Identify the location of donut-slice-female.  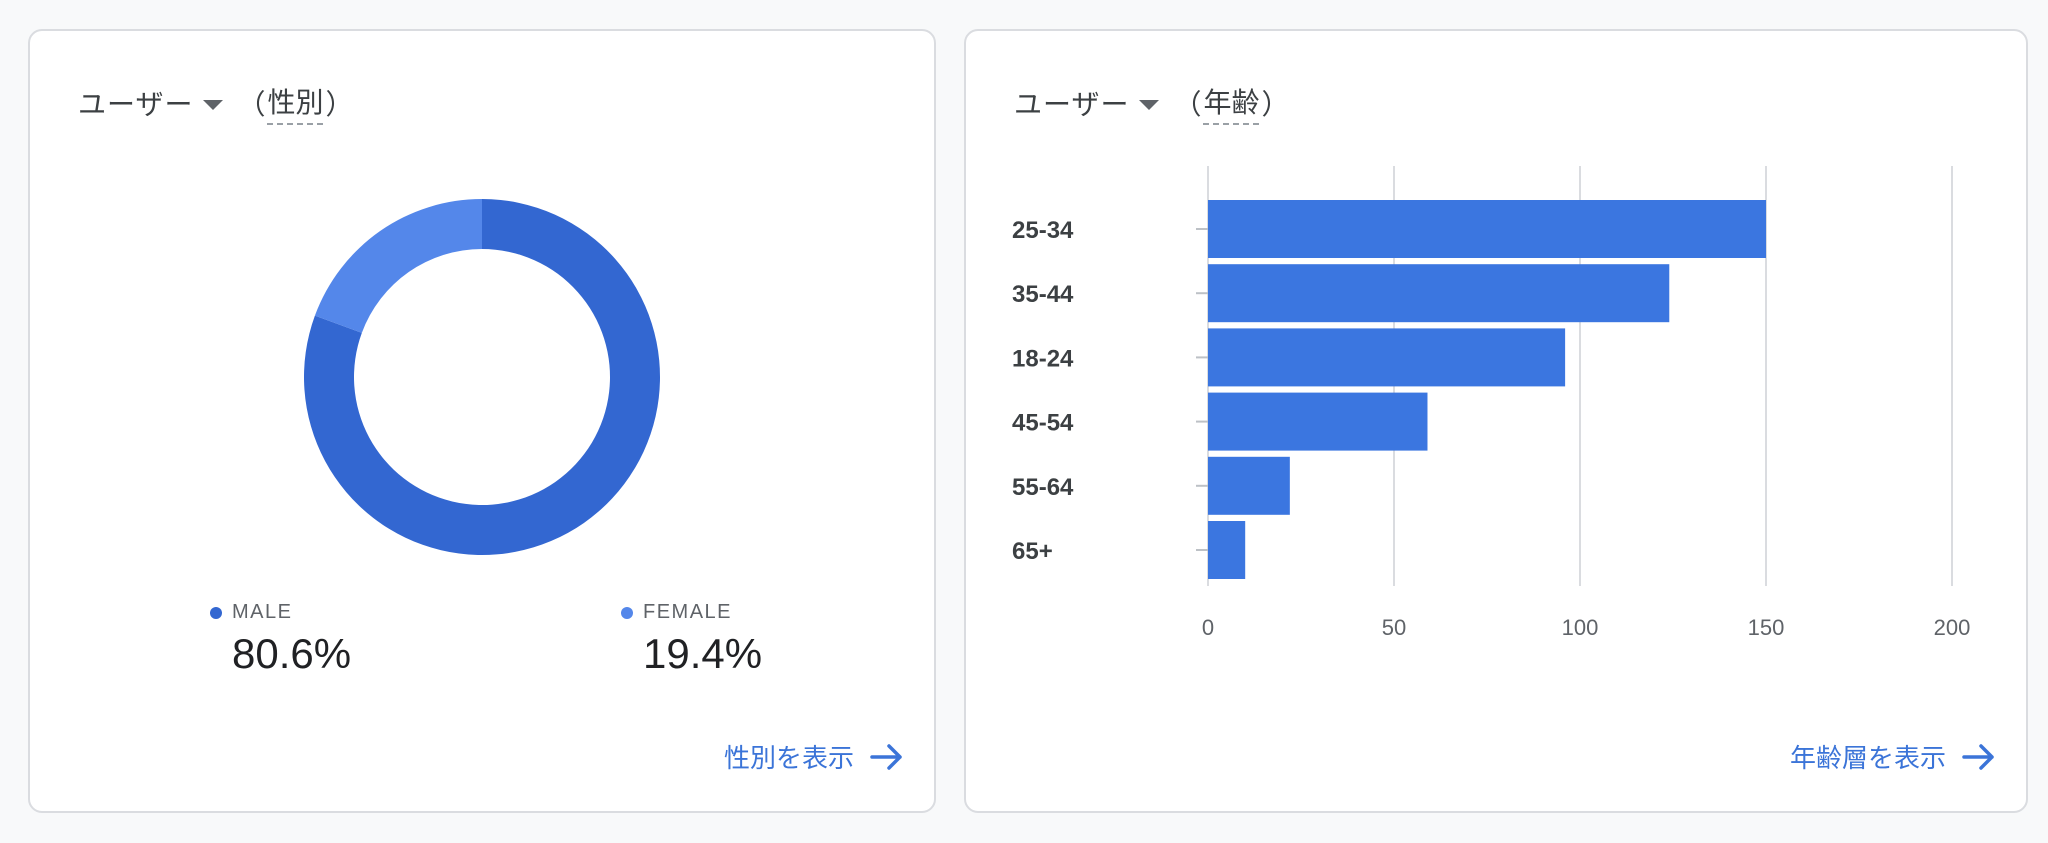
(398, 266).